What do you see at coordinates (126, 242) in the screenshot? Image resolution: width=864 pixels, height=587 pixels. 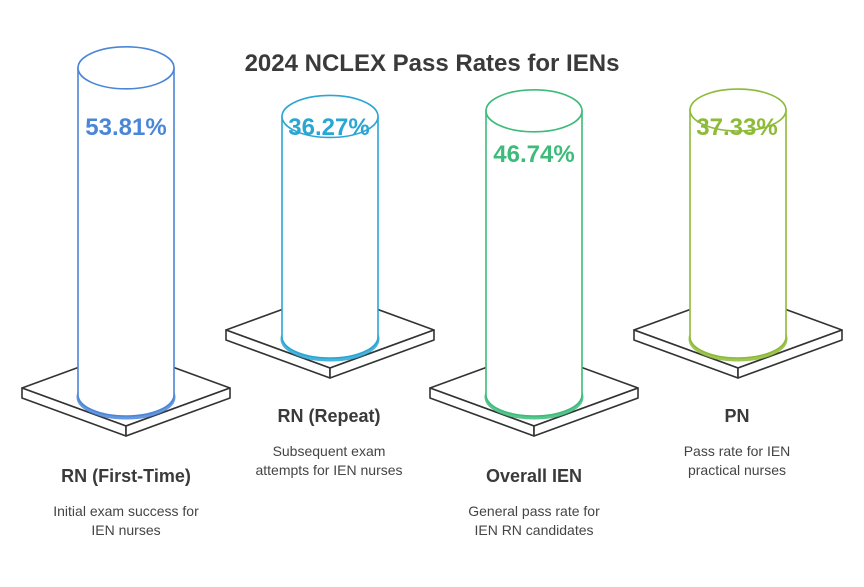 I see `cylinder-body-rn-first-time` at bounding box center [126, 242].